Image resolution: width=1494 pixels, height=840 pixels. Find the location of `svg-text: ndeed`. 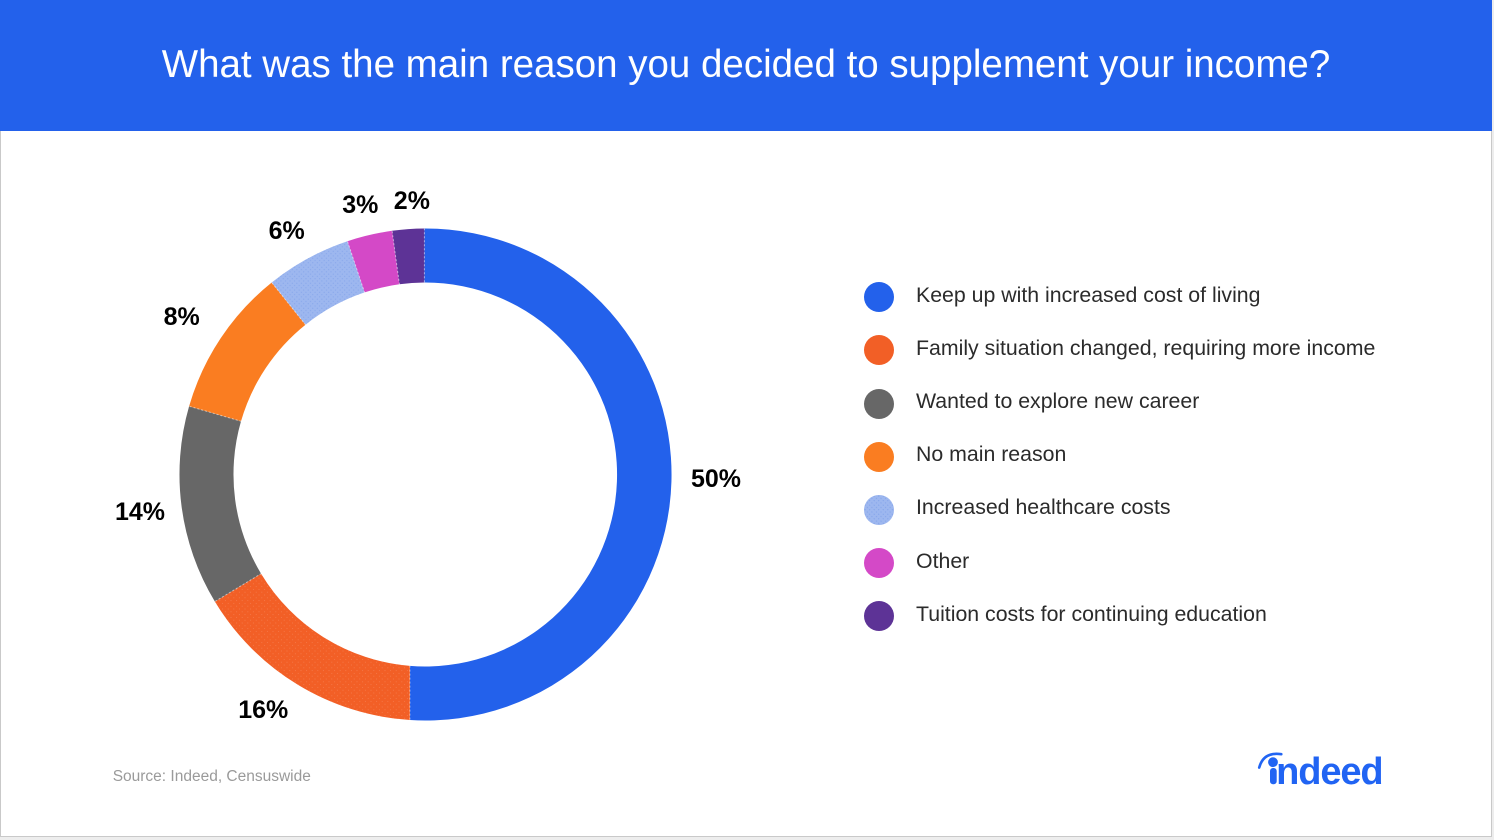

svg-text: ndeed is located at coordinates (1329, 772).